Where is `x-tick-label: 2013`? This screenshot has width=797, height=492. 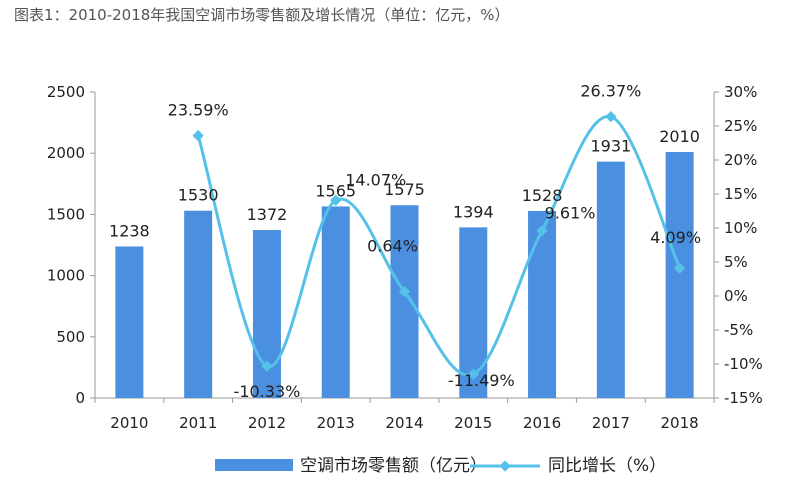
x-tick-label: 2013 is located at coordinates (336, 423).